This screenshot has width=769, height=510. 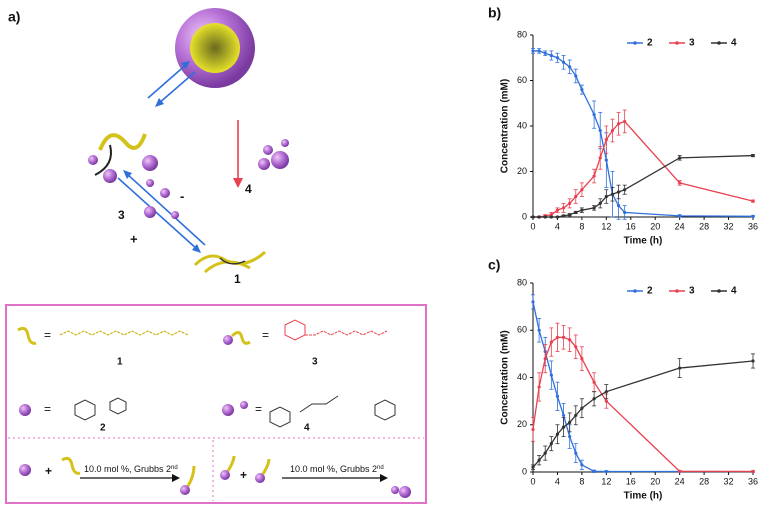 What do you see at coordinates (581, 481) in the screenshot?
I see `x-tick-label: 8` at bounding box center [581, 481].